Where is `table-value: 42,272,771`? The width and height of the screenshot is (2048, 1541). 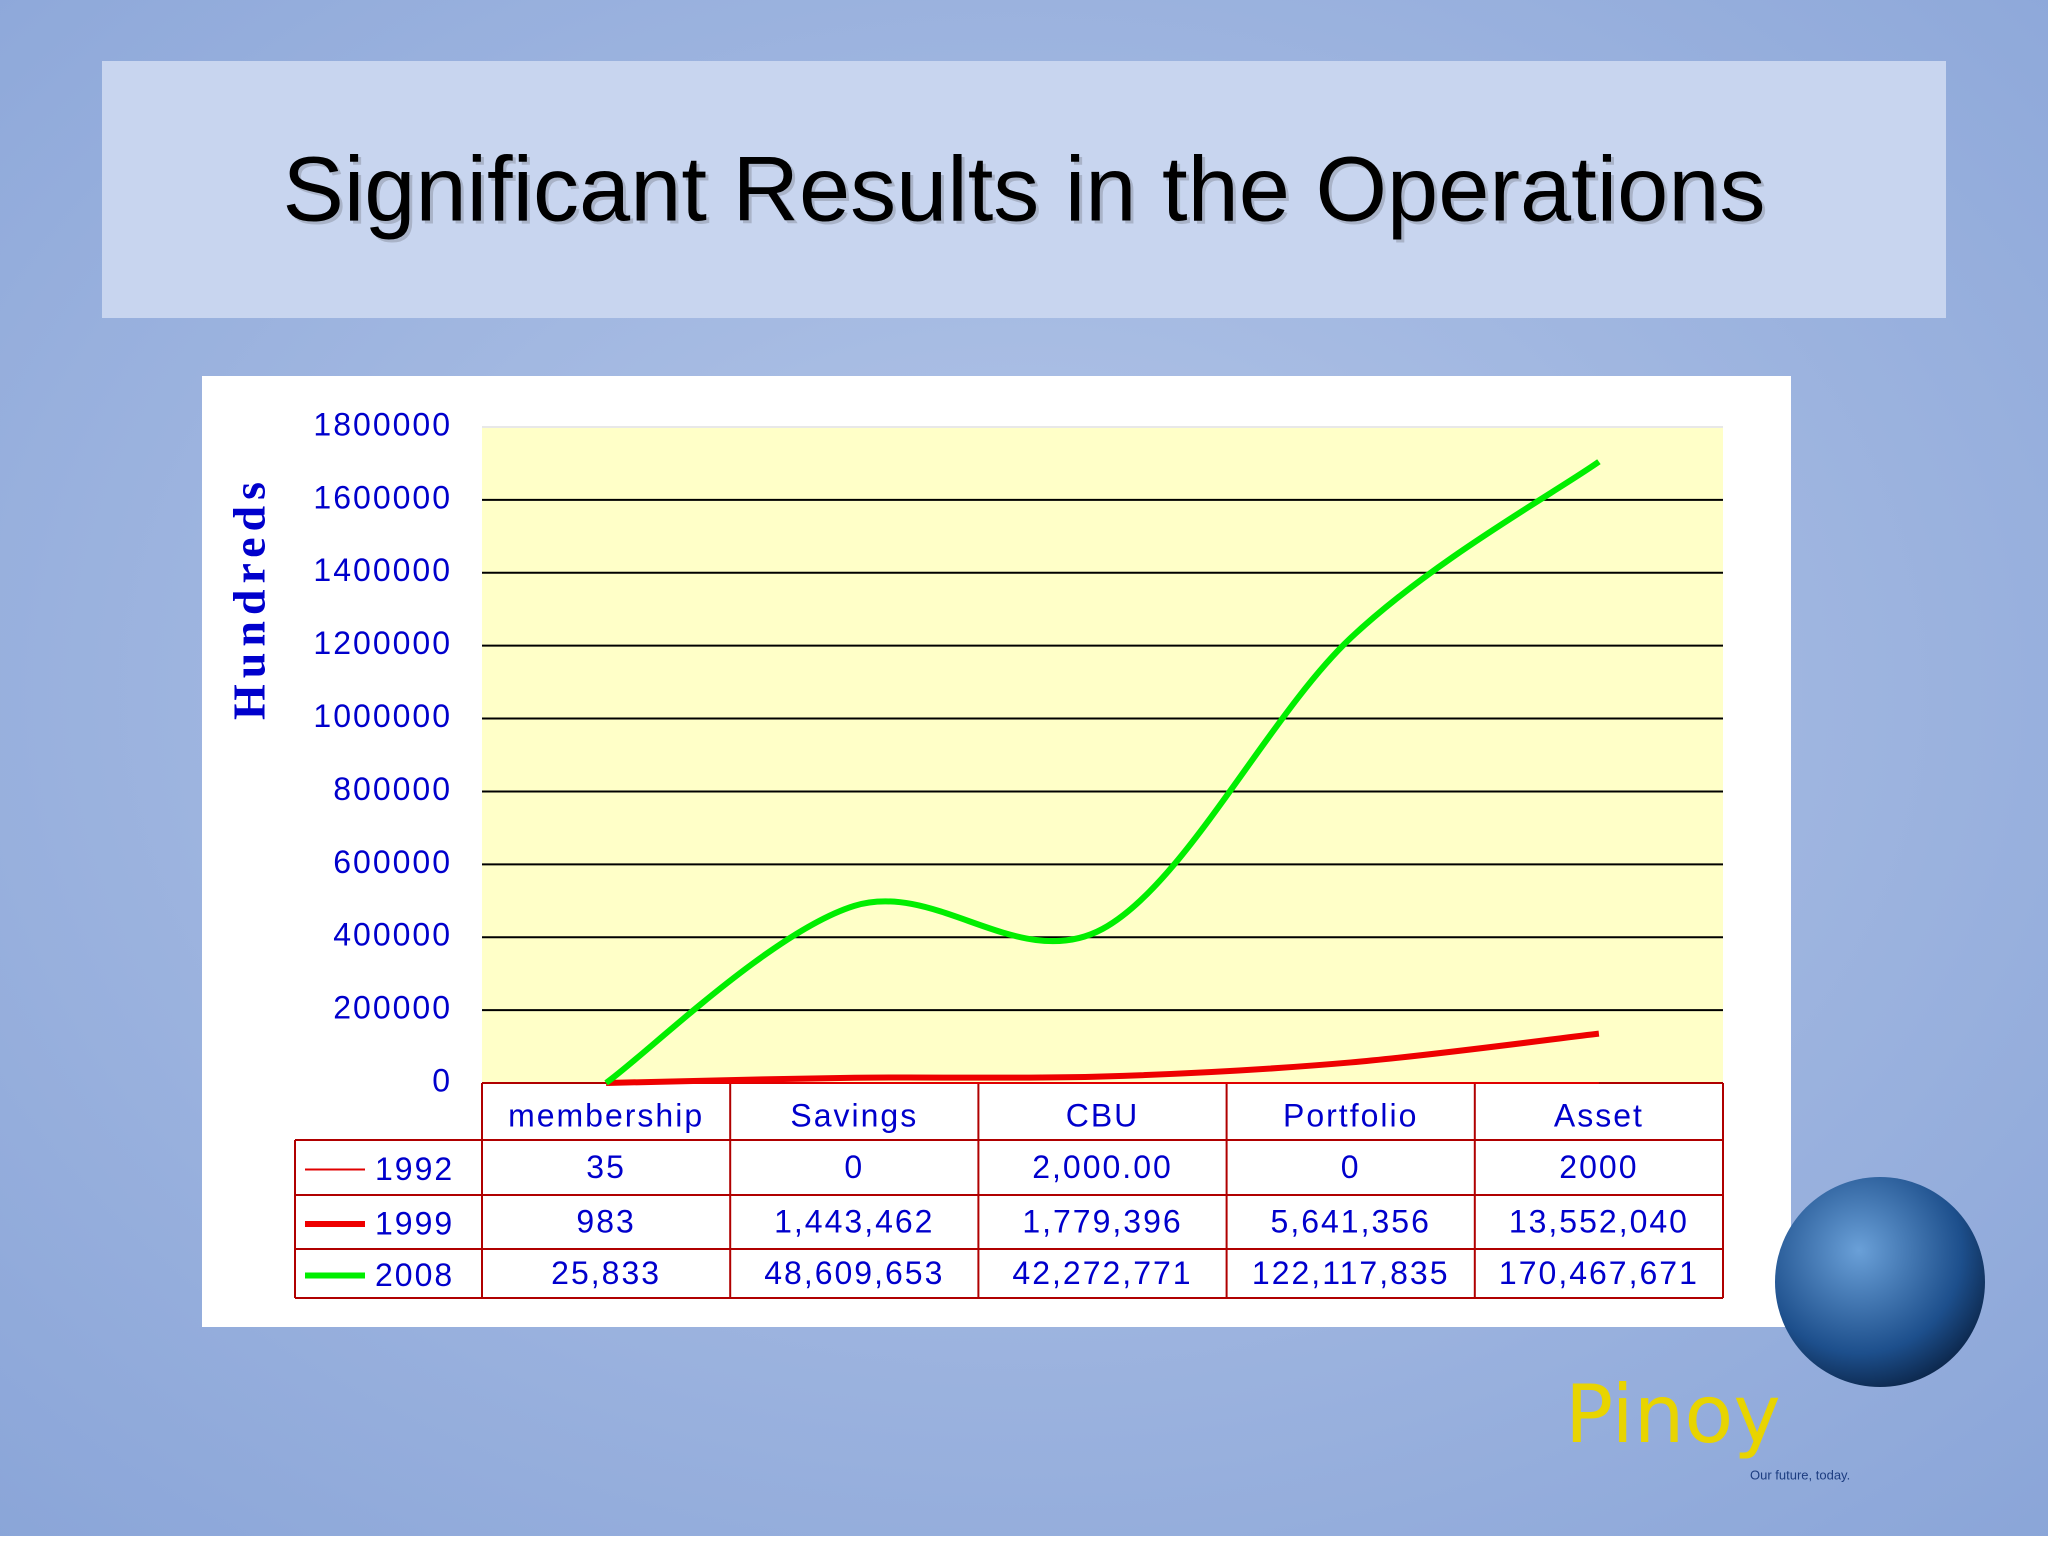
table-value: 42,272,771 is located at coordinates (1102, 1273).